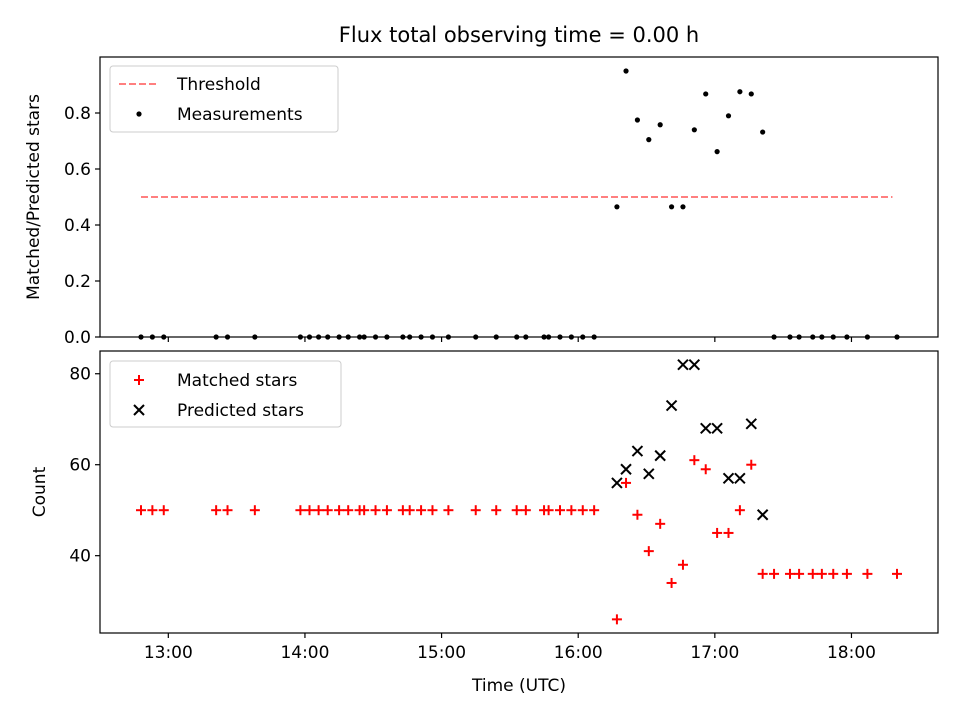 The image size is (960, 720). What do you see at coordinates (218, 85) in the screenshot?
I see `legend-threshold-label: Threshold` at bounding box center [218, 85].